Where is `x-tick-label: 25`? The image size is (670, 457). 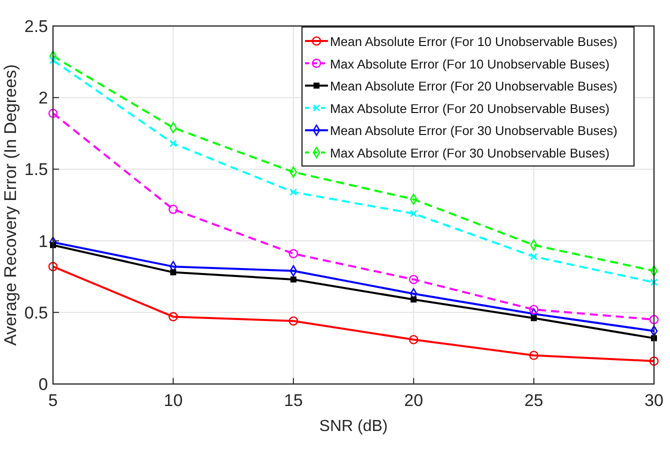
x-tick-label: 25 is located at coordinates (534, 400).